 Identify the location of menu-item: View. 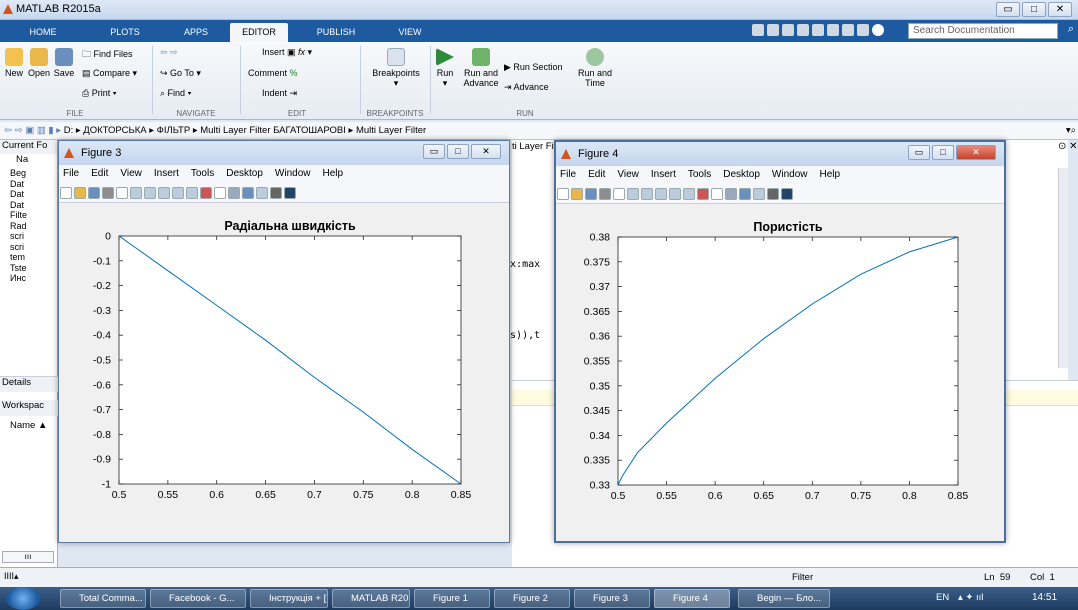
(628, 174).